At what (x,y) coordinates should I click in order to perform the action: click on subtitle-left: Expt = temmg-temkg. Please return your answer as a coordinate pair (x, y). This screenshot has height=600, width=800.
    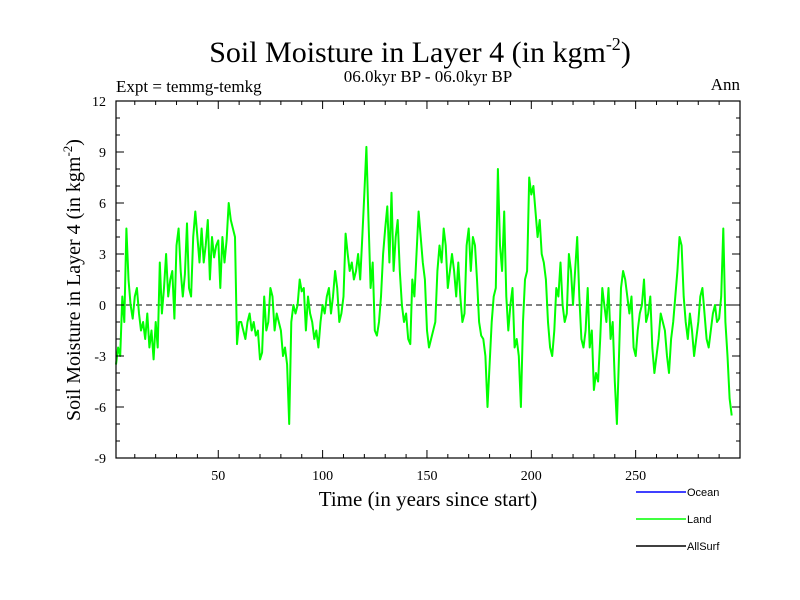
    Looking at the image, I should click on (189, 86).